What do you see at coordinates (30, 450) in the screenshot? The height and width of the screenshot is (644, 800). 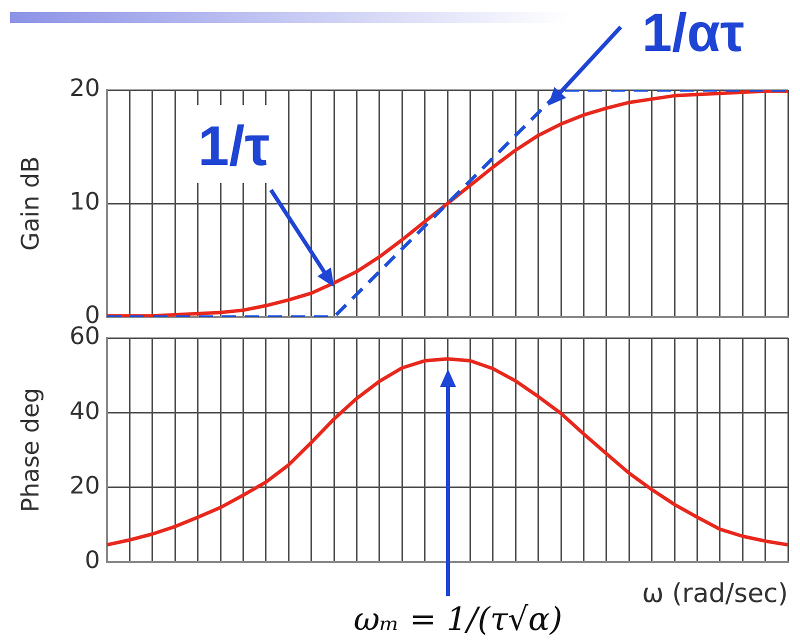 I see `y-axis-title: Phase deg` at bounding box center [30, 450].